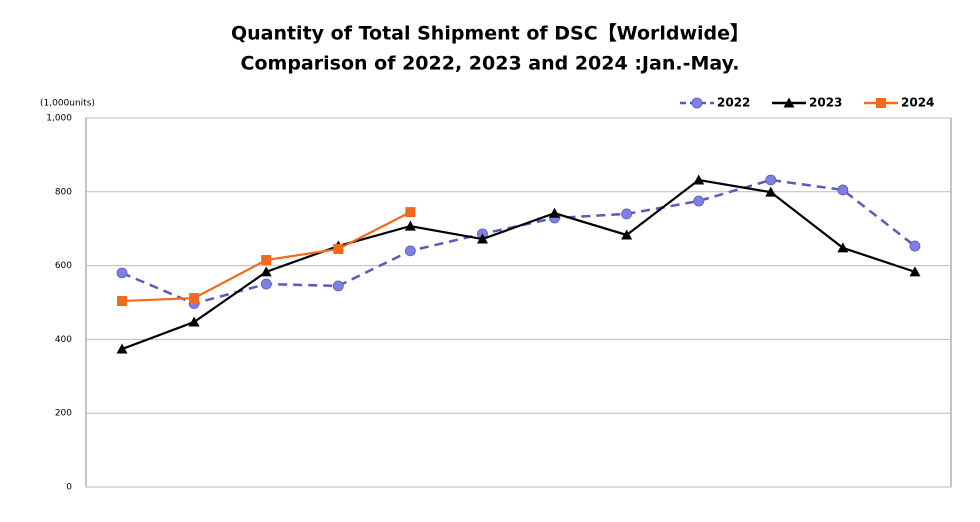 The width and height of the screenshot is (980, 522). Describe the element at coordinates (59, 119) in the screenshot. I see `y-tick-label: 1,000` at that location.